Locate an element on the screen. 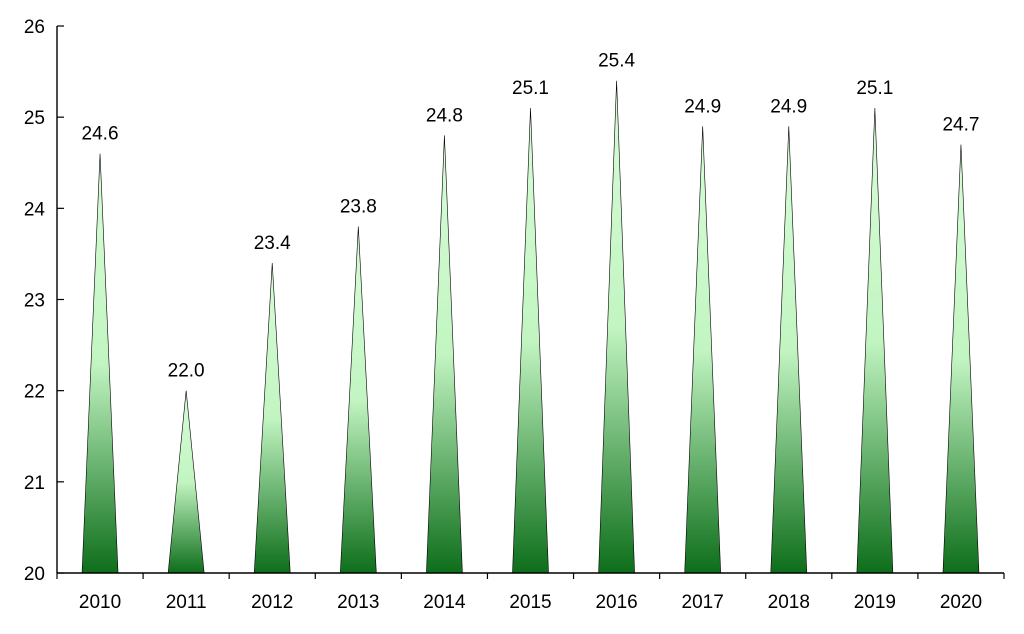 This screenshot has width=1024, height=634. data-label-2015: 25.1 is located at coordinates (530, 88).